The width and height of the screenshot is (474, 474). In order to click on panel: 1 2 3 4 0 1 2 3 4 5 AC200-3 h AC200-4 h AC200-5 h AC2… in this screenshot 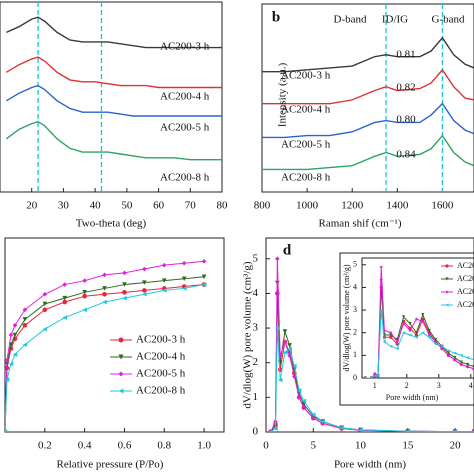, I will do `click(406, 329)`.